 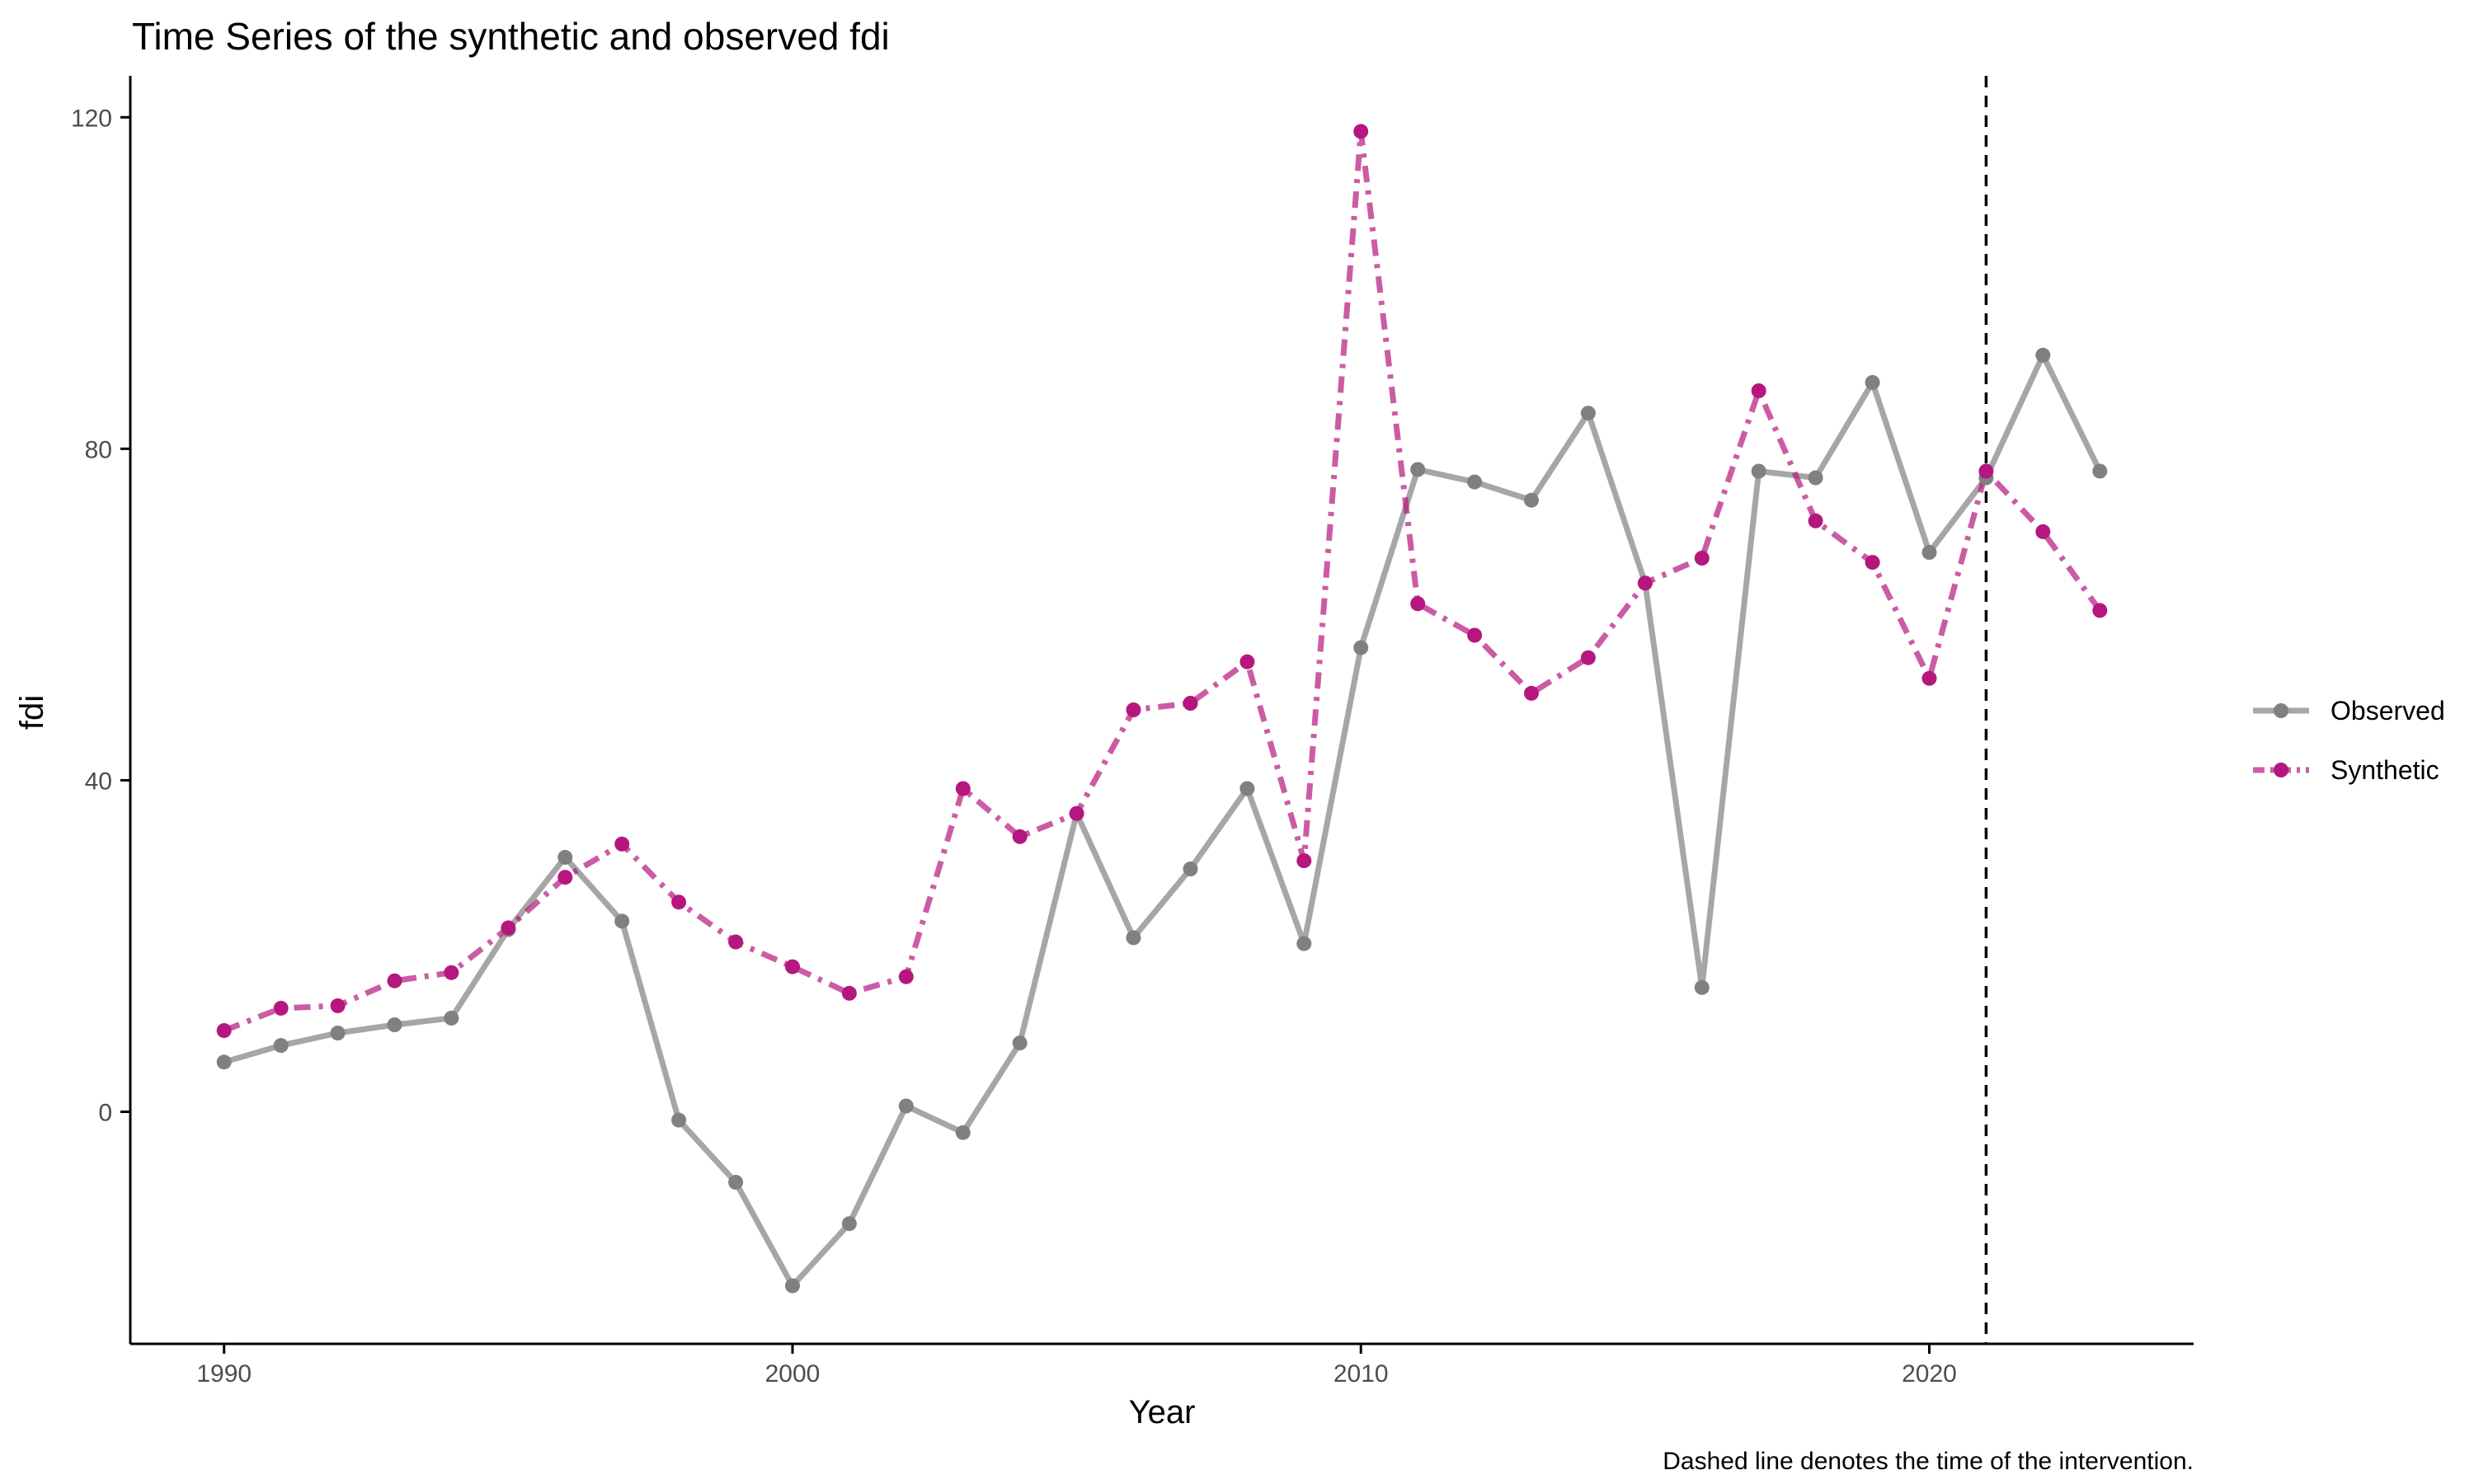 What do you see at coordinates (32, 712) in the screenshot?
I see `y-axis-label: fdi` at bounding box center [32, 712].